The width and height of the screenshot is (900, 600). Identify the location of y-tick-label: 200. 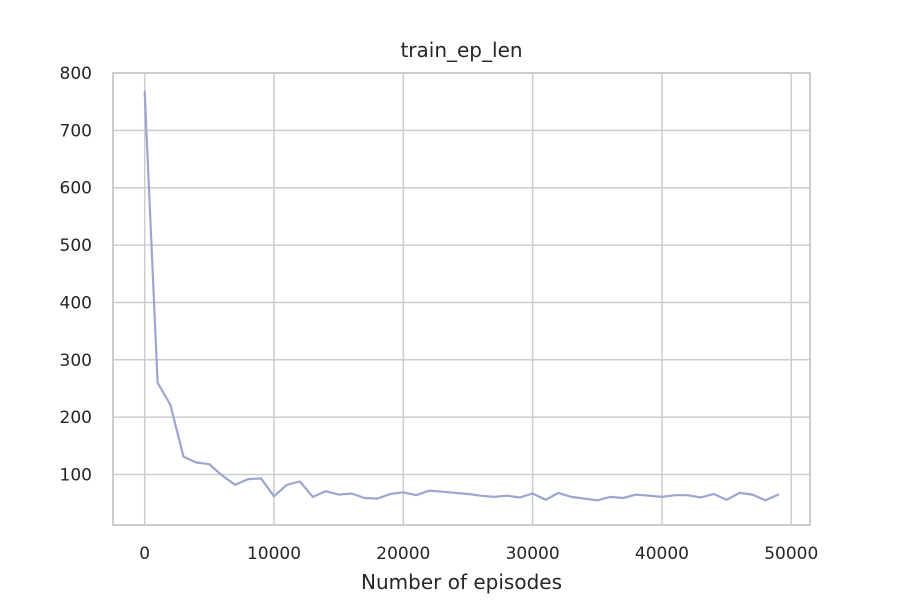
(76, 418).